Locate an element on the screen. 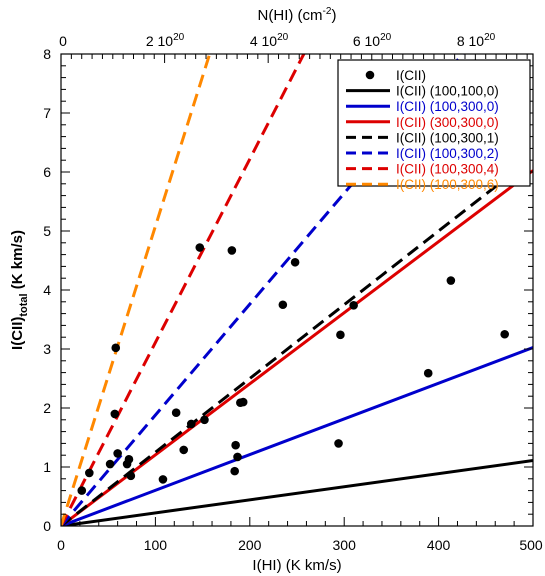 Image resolution: width=545 pixels, height=576 pixels. top-tick-label: 6 1020 is located at coordinates (372, 40).